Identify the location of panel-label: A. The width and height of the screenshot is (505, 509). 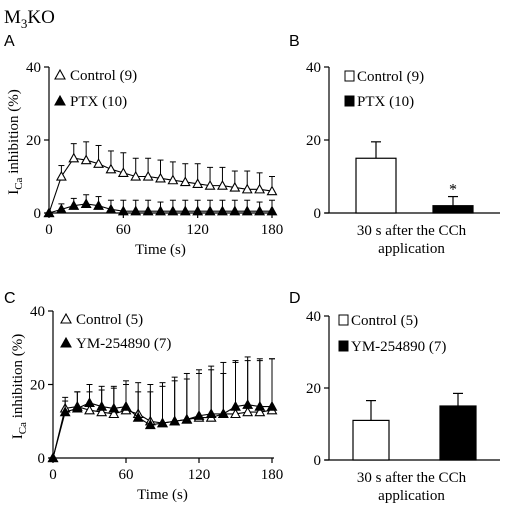
(9, 41).